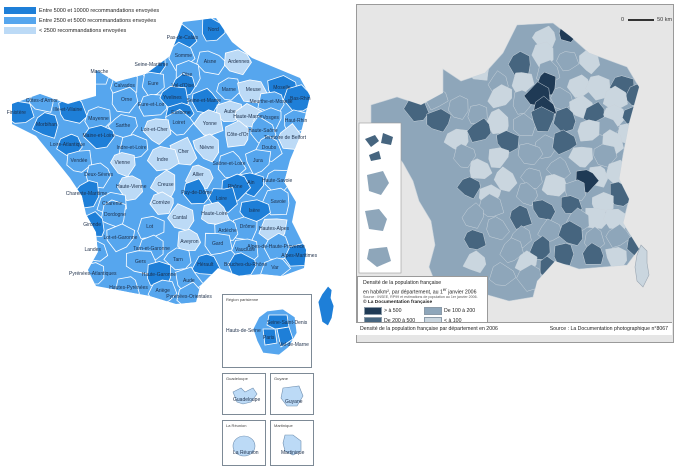 This screenshot has width=675, height=471. Describe the element at coordinates (81, 30) in the screenshot. I see `legend-item-low: < 2500 recommandations envoyées` at that location.